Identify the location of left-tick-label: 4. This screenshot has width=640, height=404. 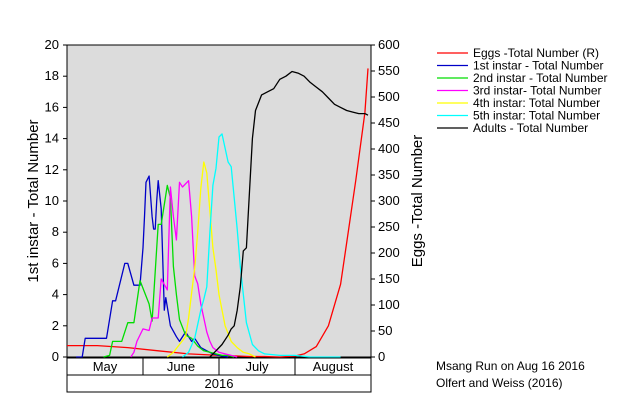
(55, 294).